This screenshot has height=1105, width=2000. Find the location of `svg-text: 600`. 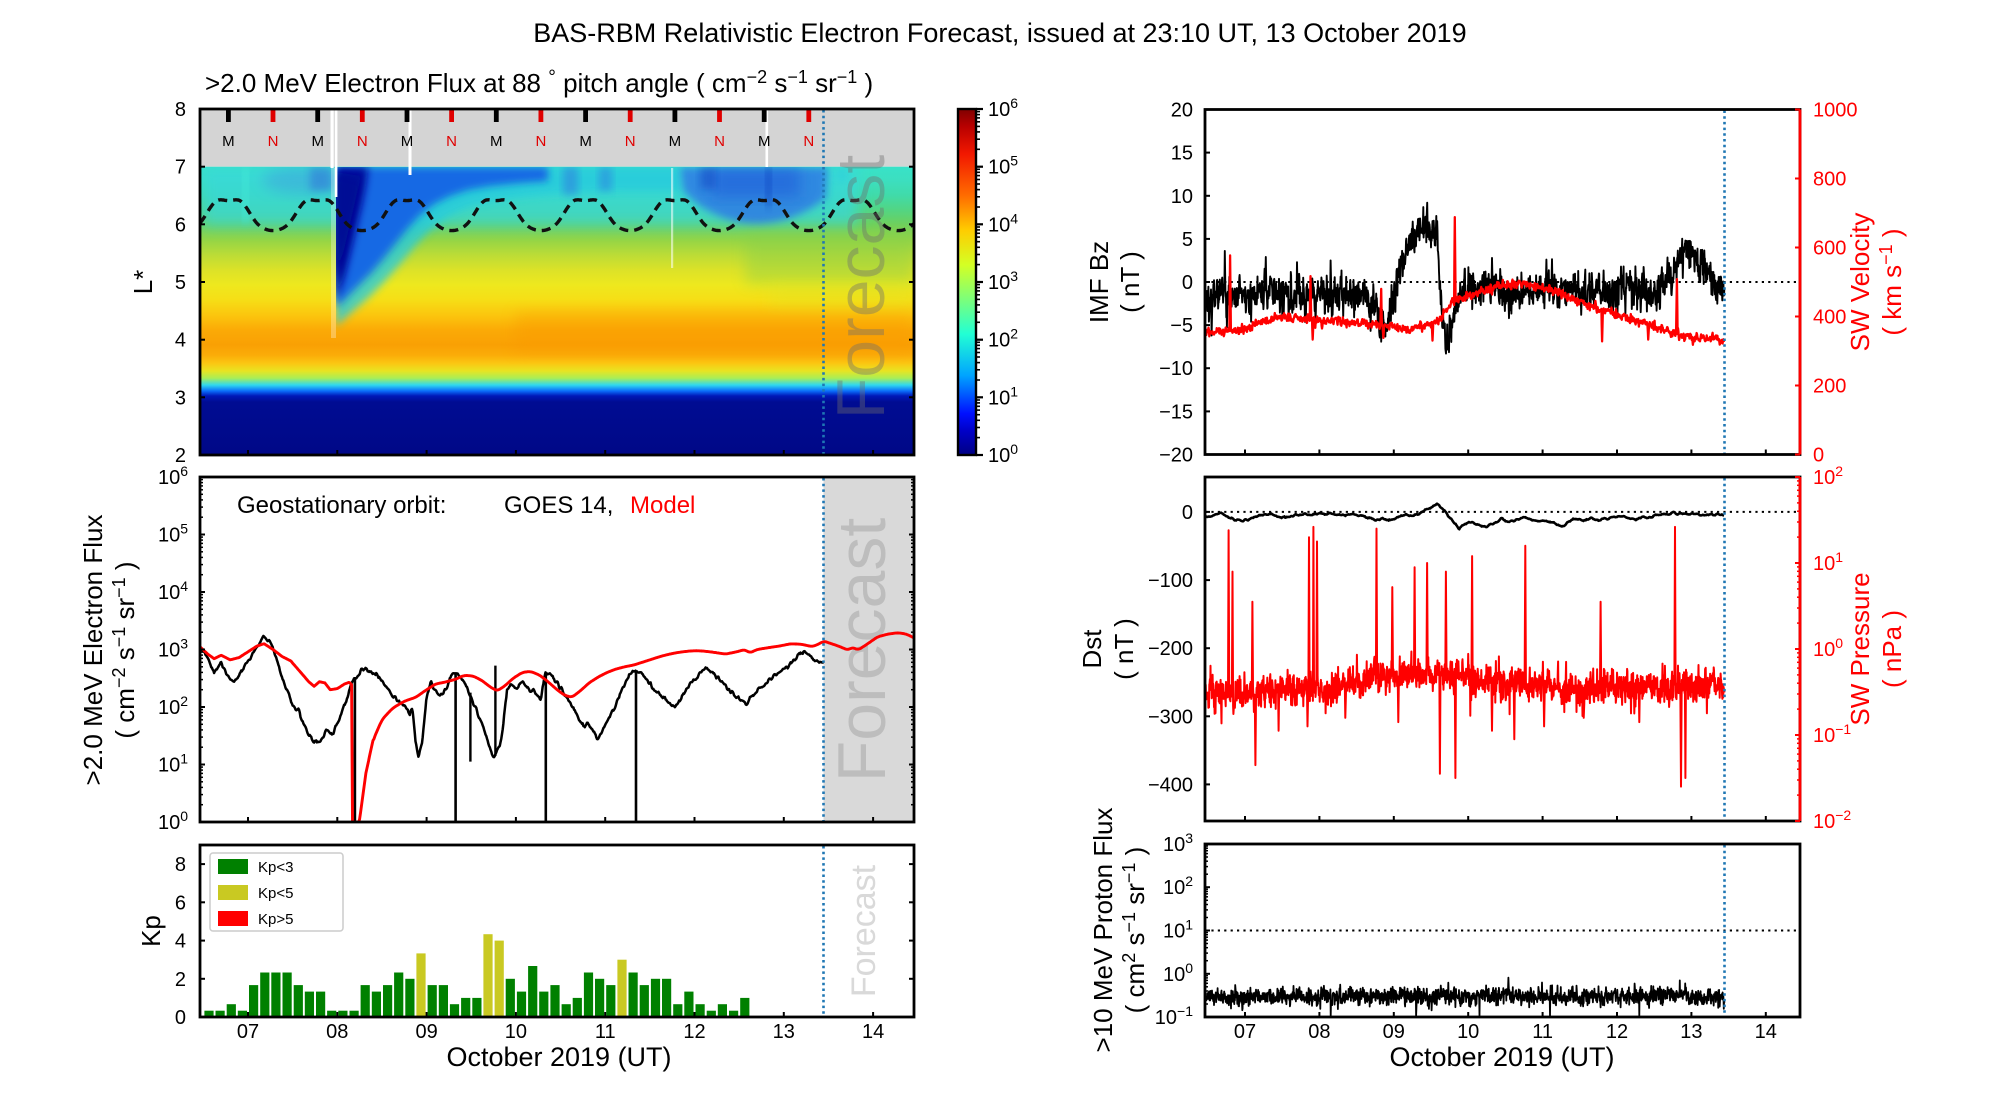

svg-text: 600 is located at coordinates (1829, 249).